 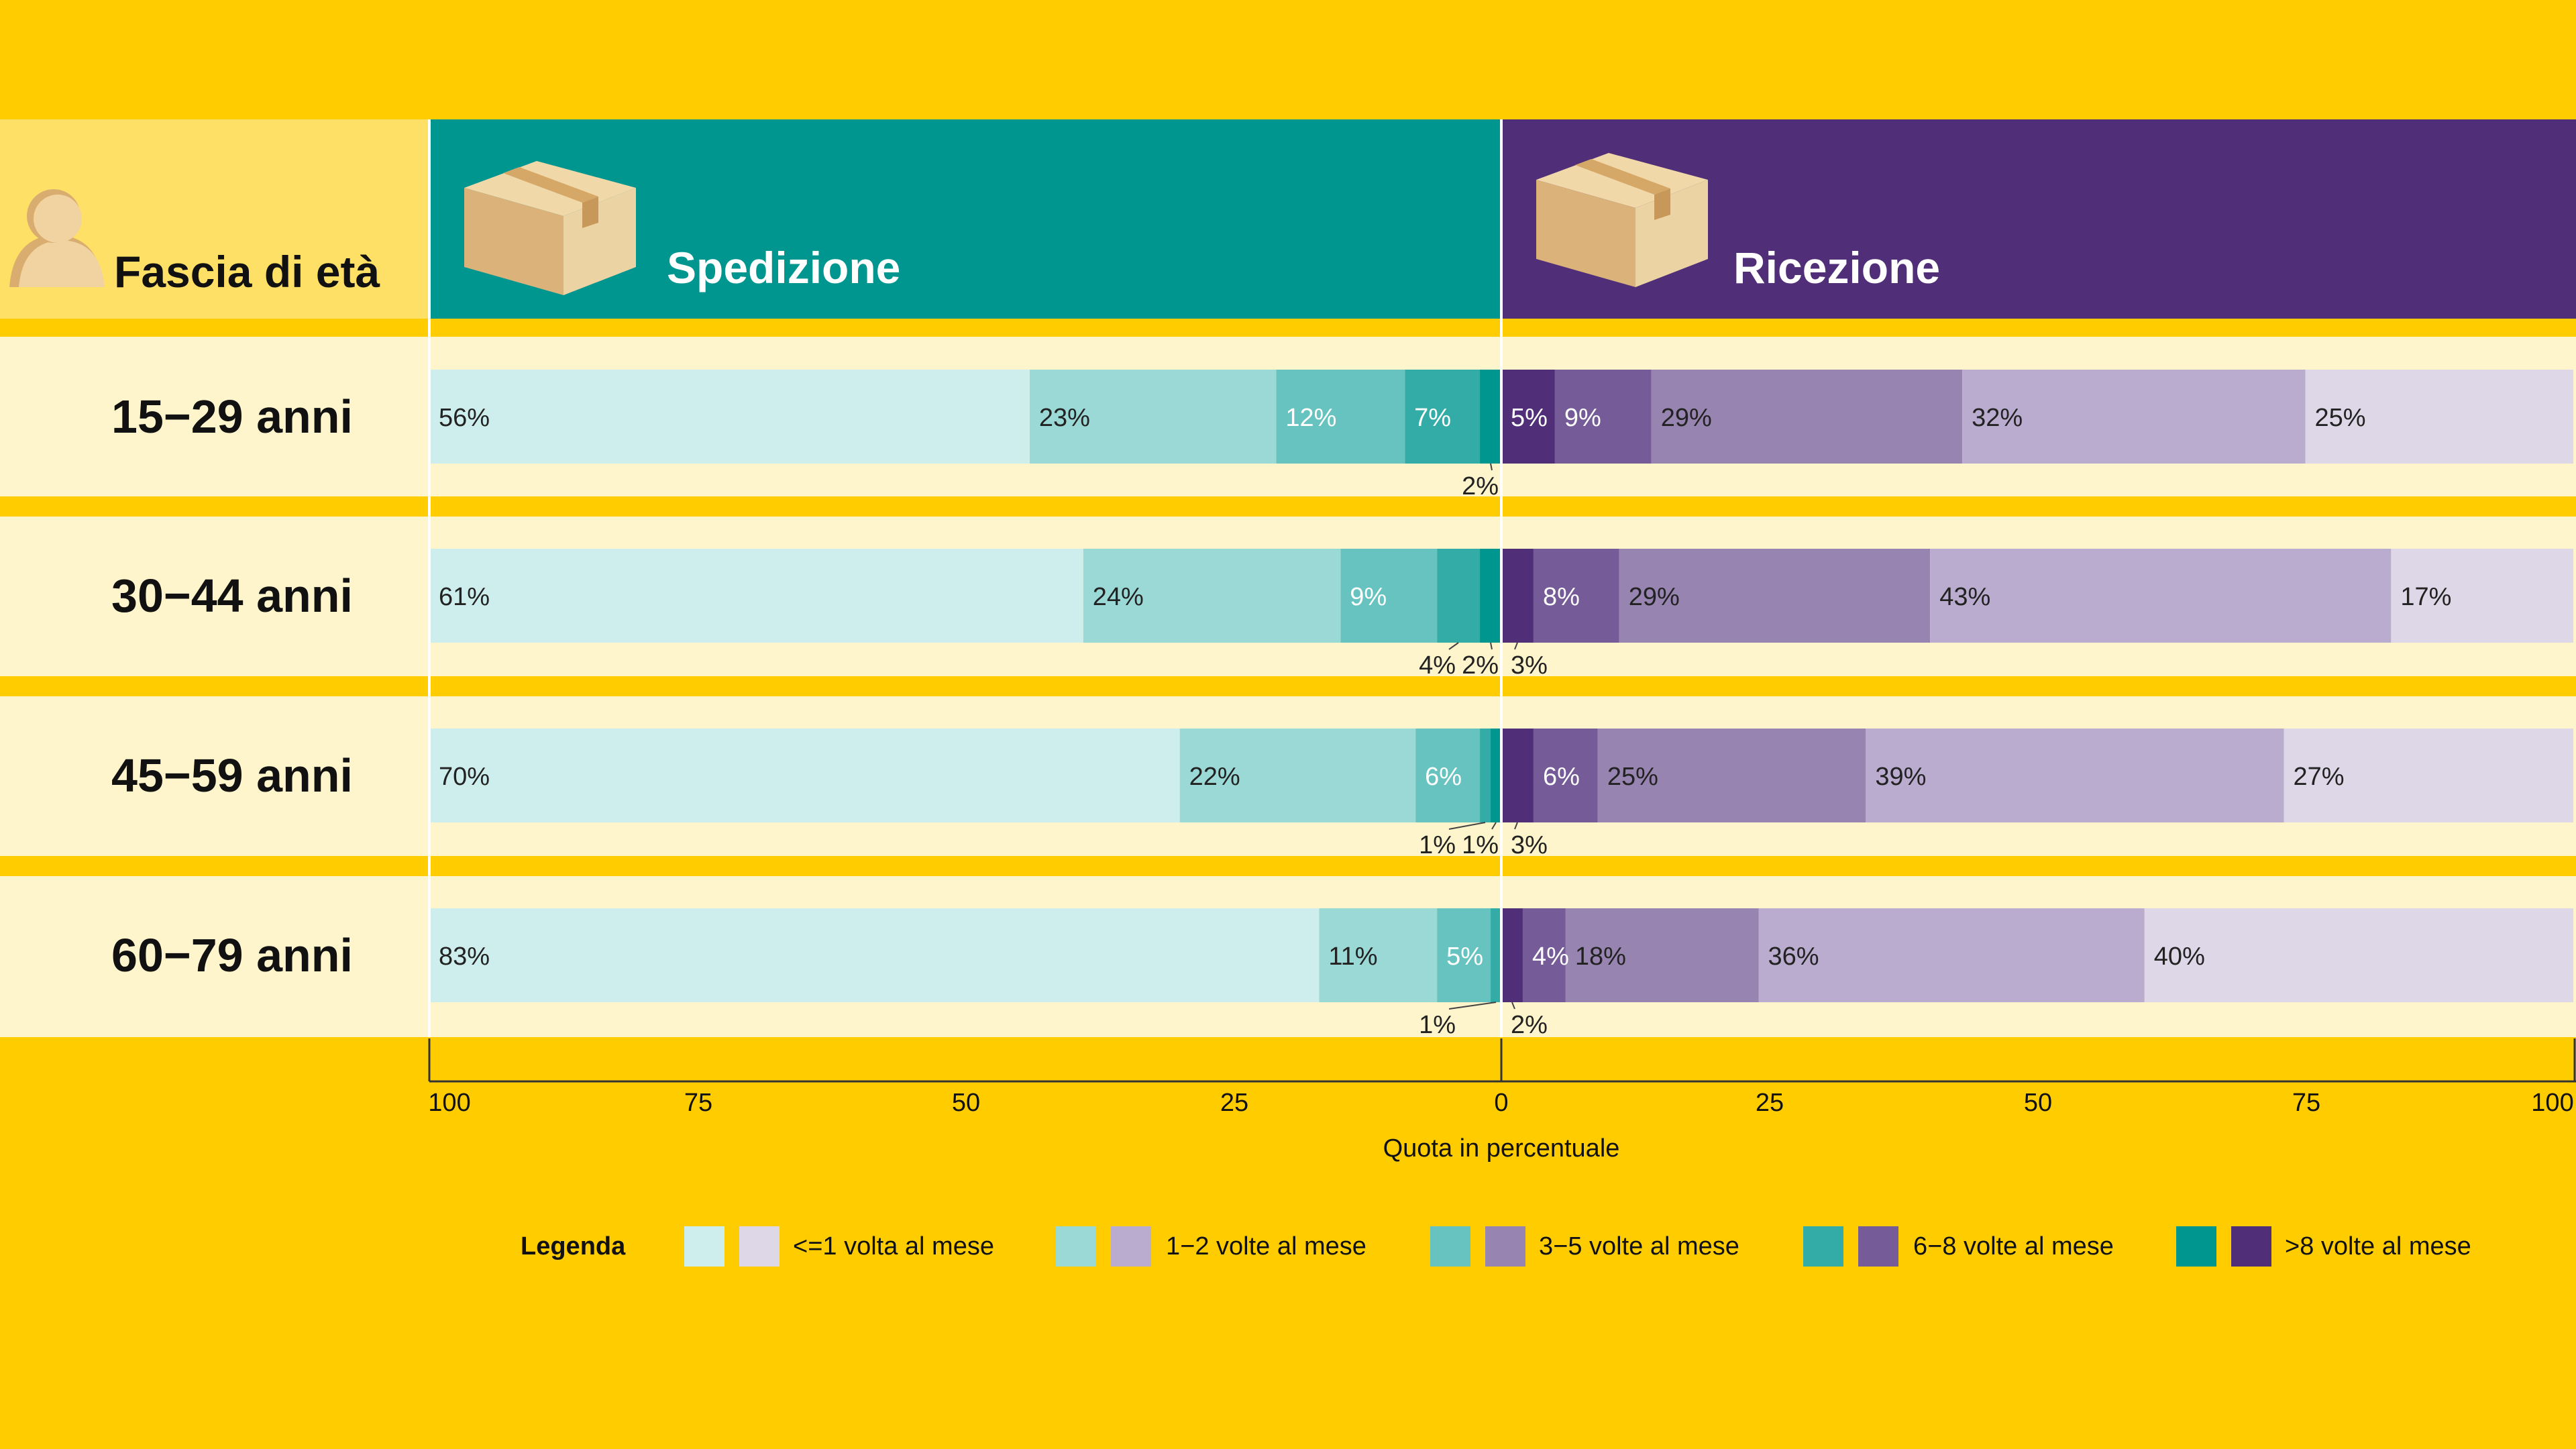 What do you see at coordinates (1997, 418) in the screenshot?
I see `data-label: 32%` at bounding box center [1997, 418].